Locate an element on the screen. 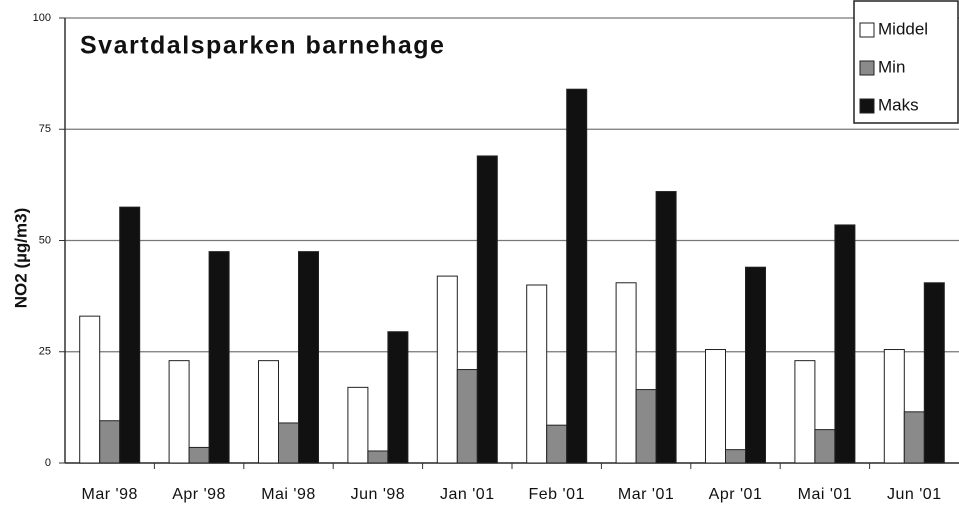  x-tick-label: Feb '01 is located at coordinates (557, 494).